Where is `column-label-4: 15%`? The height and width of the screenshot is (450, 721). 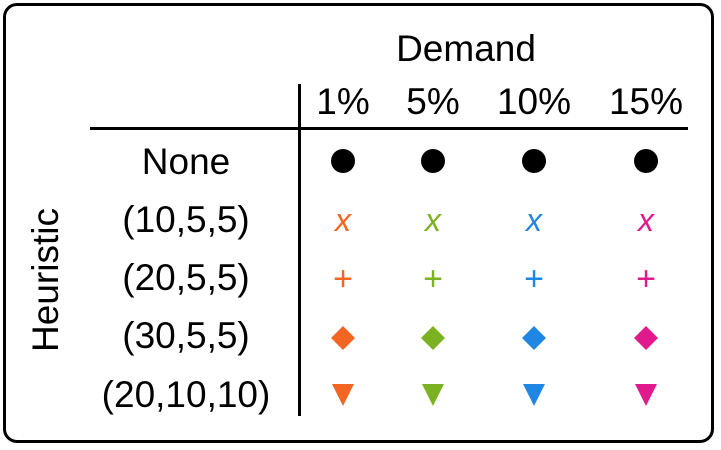
column-label-4: 15% is located at coordinates (646, 101).